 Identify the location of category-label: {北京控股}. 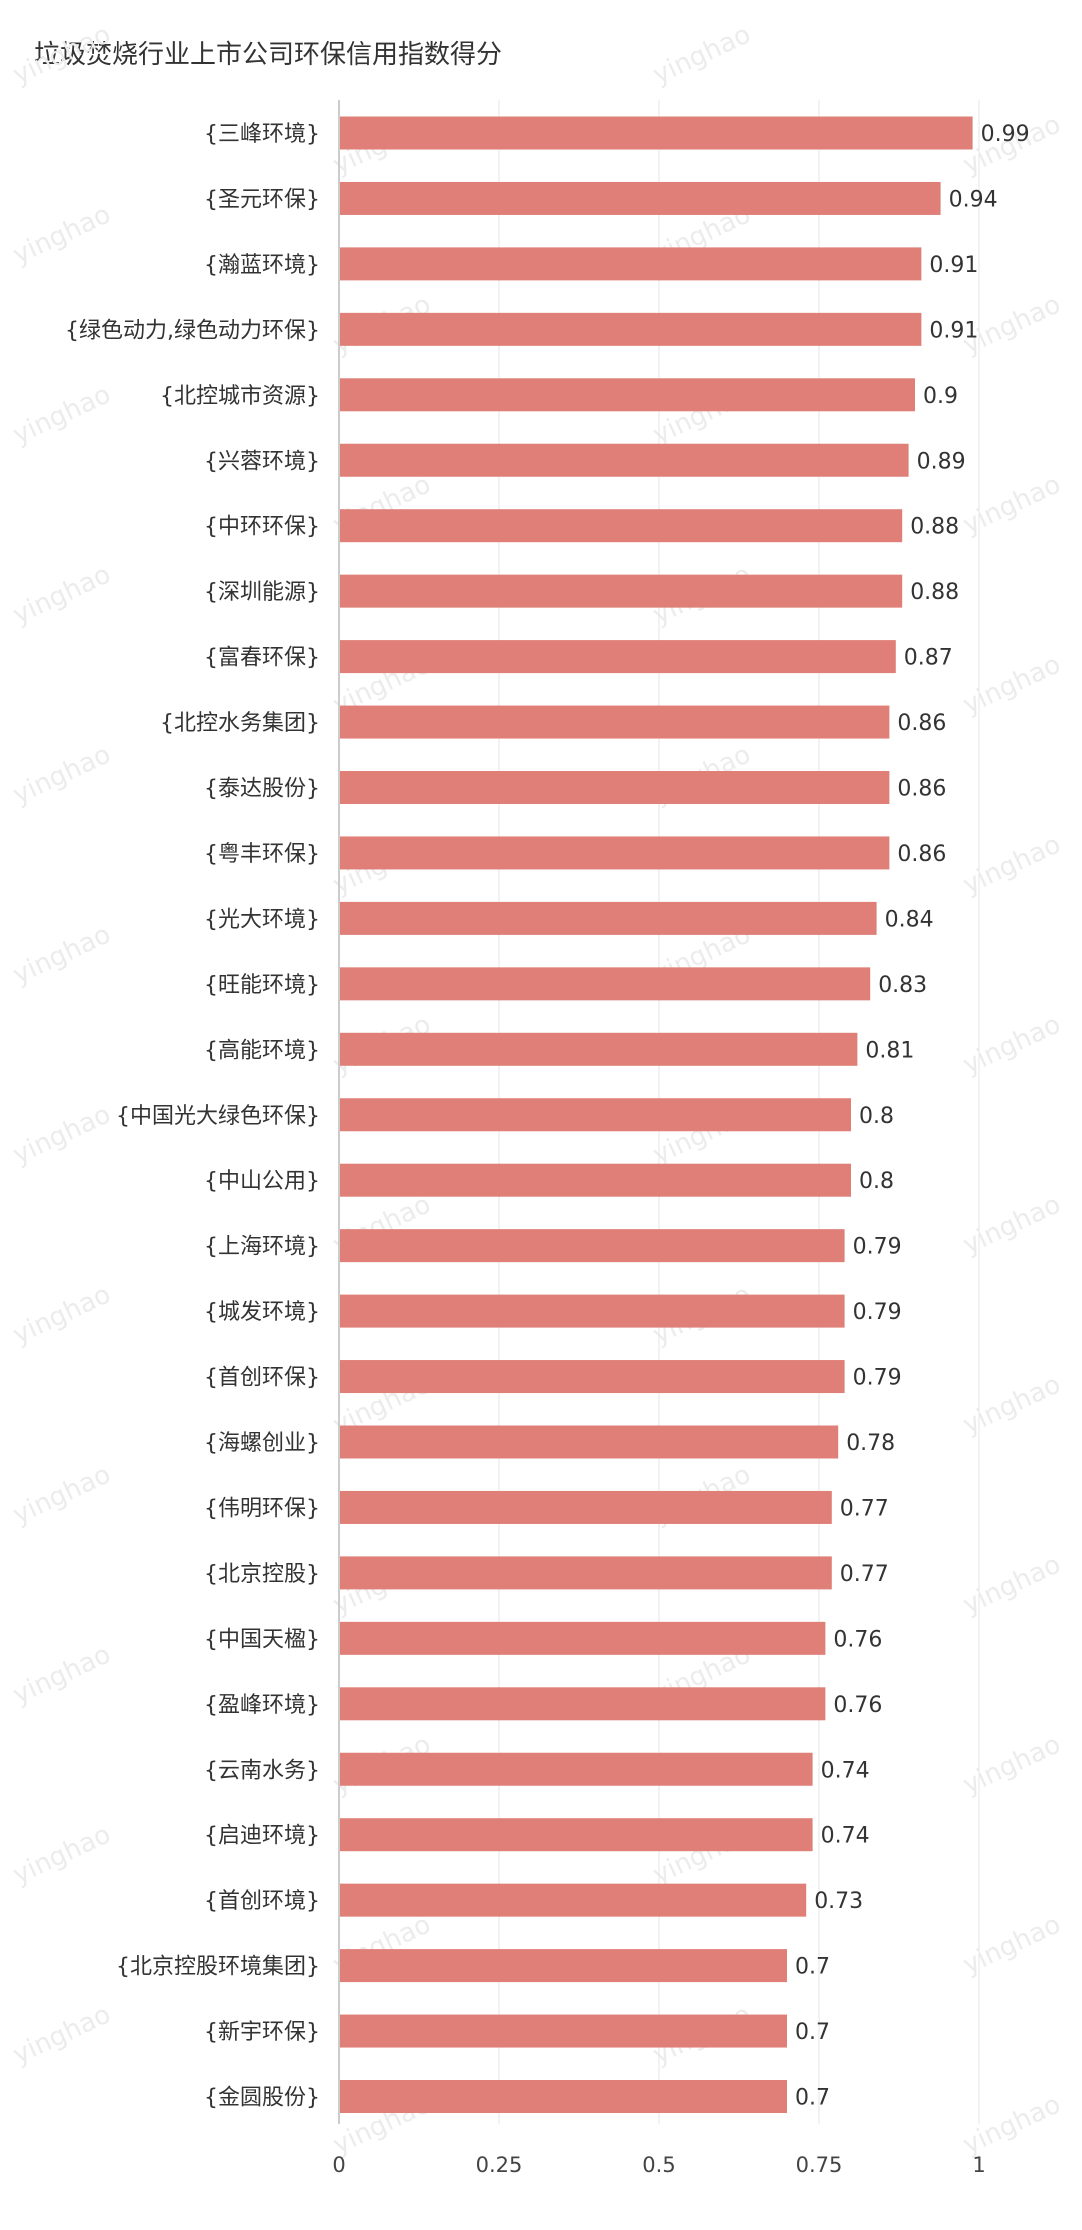
(262, 1574).